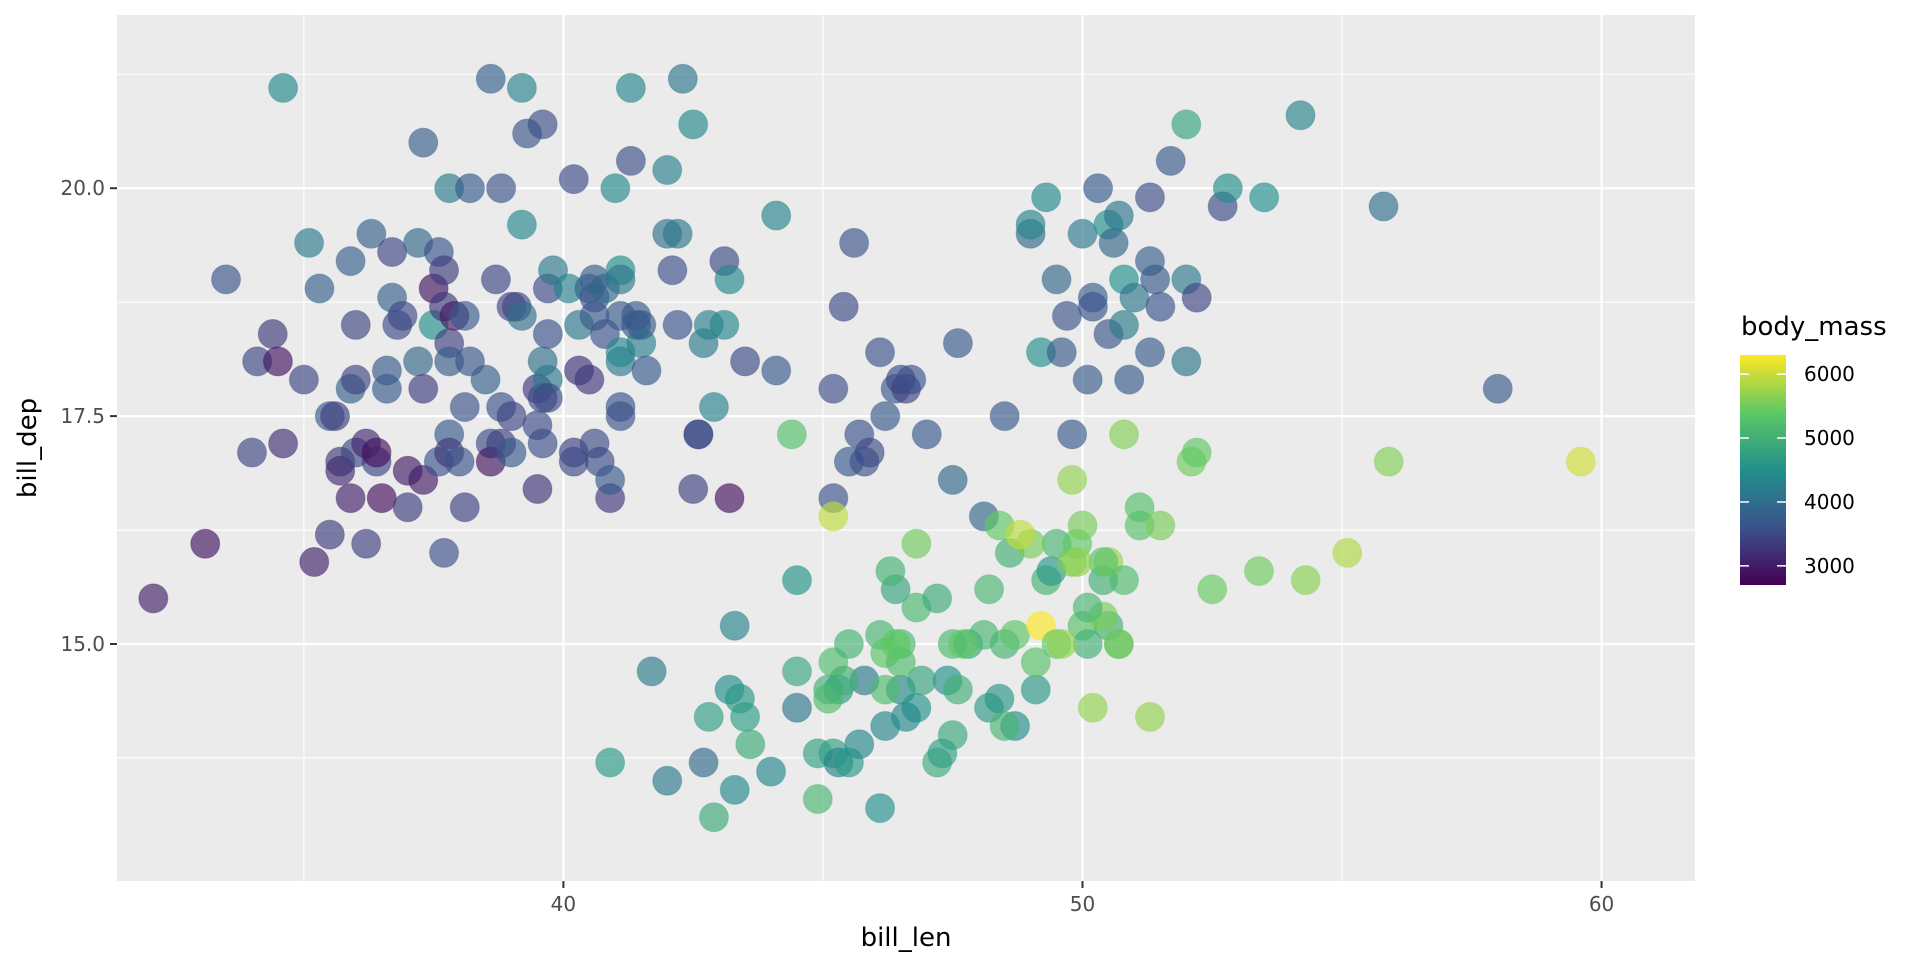 Image resolution: width=1920 pixels, height=960 pixels. What do you see at coordinates (1829, 438) in the screenshot?
I see `legend-tick-label: 5000` at bounding box center [1829, 438].